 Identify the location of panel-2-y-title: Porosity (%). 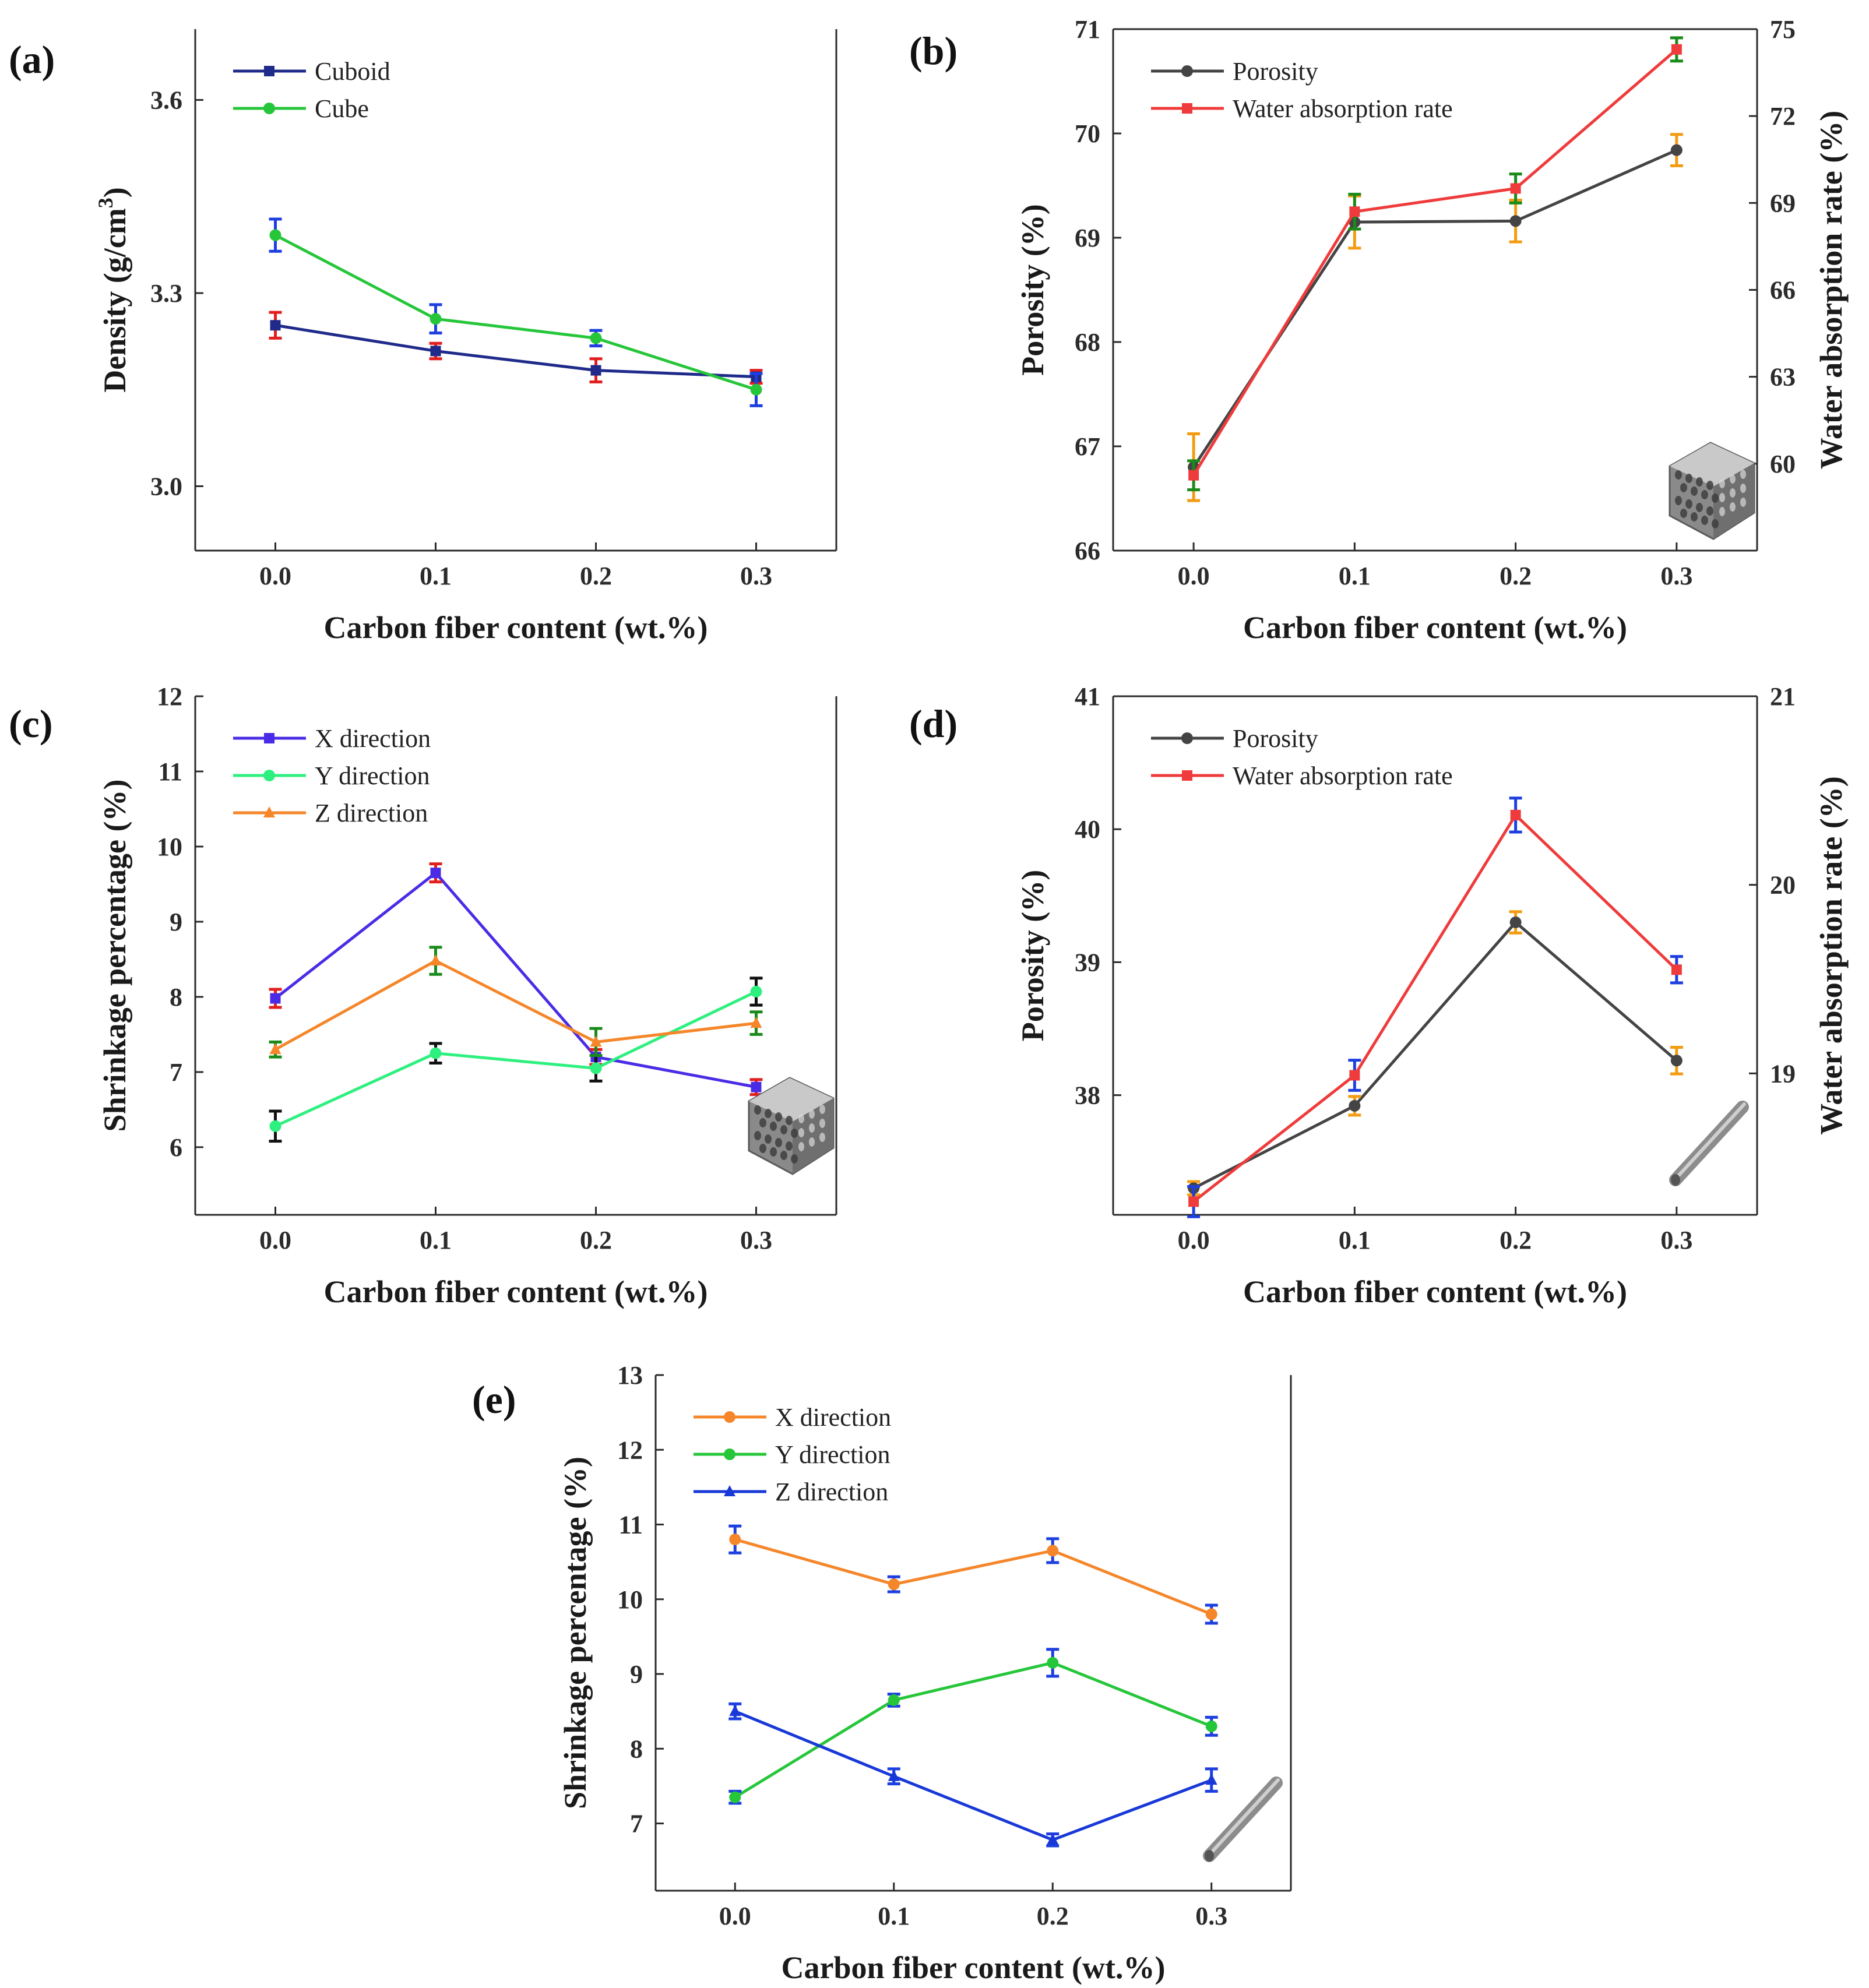
(1032, 289).